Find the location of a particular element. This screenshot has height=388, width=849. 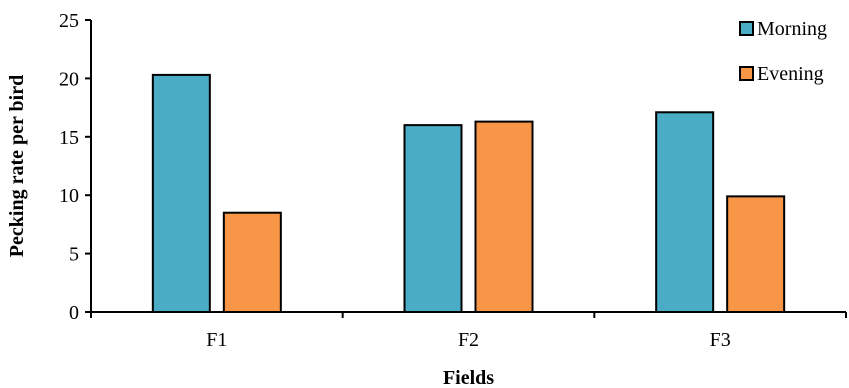

x-tick-label-f2: F2 is located at coordinates (468, 340).